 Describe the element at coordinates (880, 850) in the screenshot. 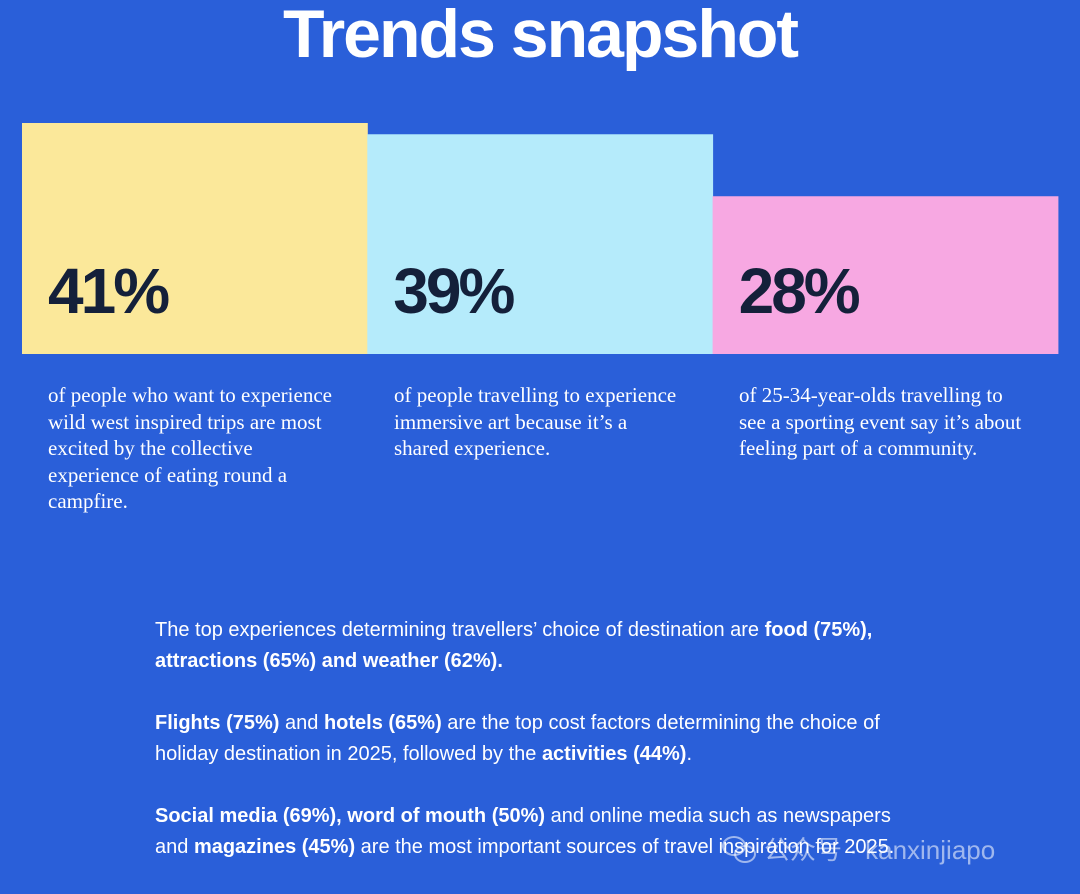

I see `watermark-text: 公众号 · kanxinjiapo` at that location.